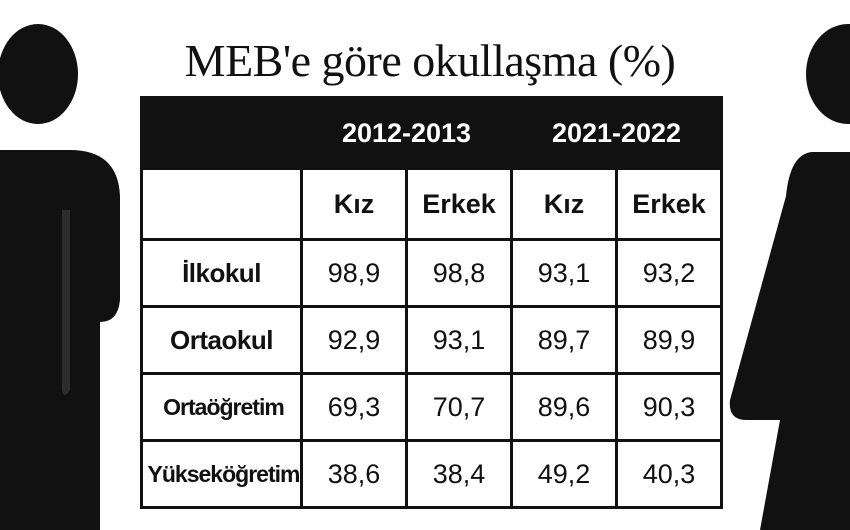 The width and height of the screenshot is (850, 530). I want to click on table-row: Ortaokul 92,9 93,1 89,7 89,9, so click(431, 340).